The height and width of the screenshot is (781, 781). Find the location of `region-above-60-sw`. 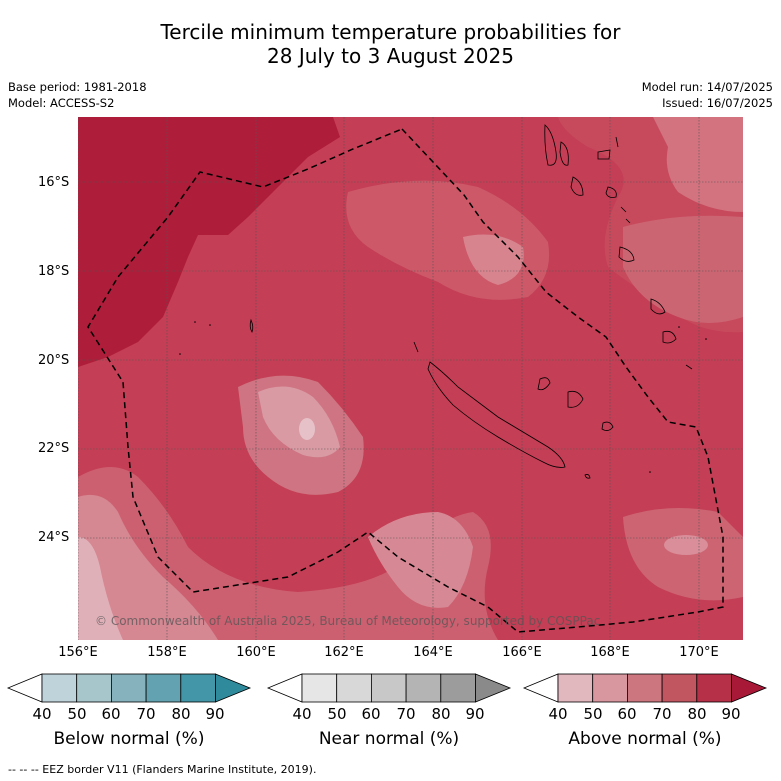

region-above-60-sw is located at coordinates (148, 567).